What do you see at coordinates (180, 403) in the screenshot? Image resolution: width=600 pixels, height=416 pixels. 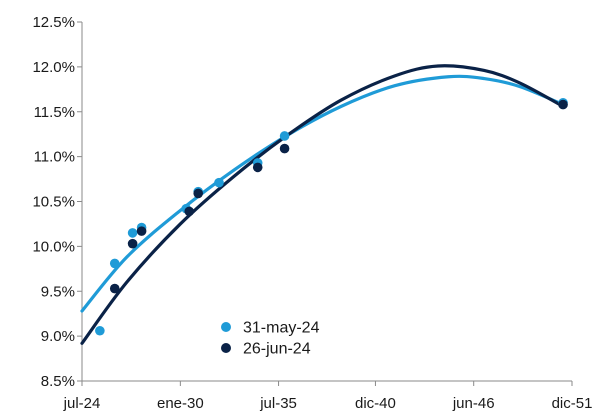 I see `x-tick-label: ene-30` at bounding box center [180, 403].